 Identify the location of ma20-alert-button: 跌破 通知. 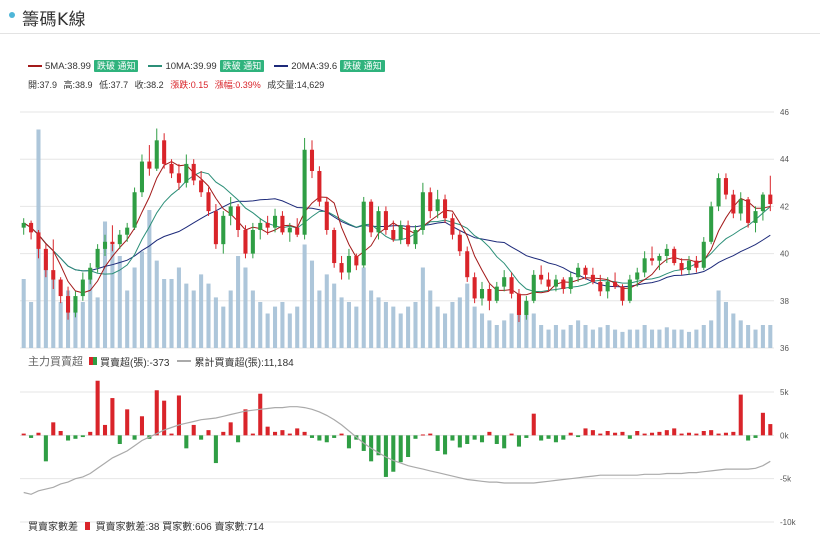
(362, 66).